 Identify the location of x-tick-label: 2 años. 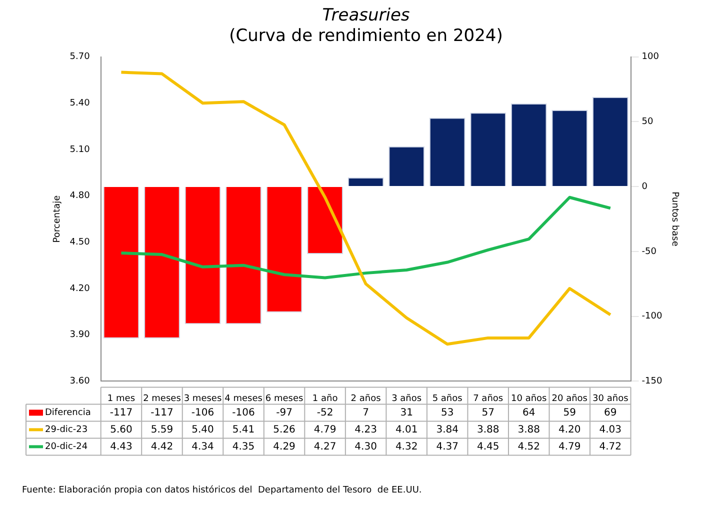
(366, 399).